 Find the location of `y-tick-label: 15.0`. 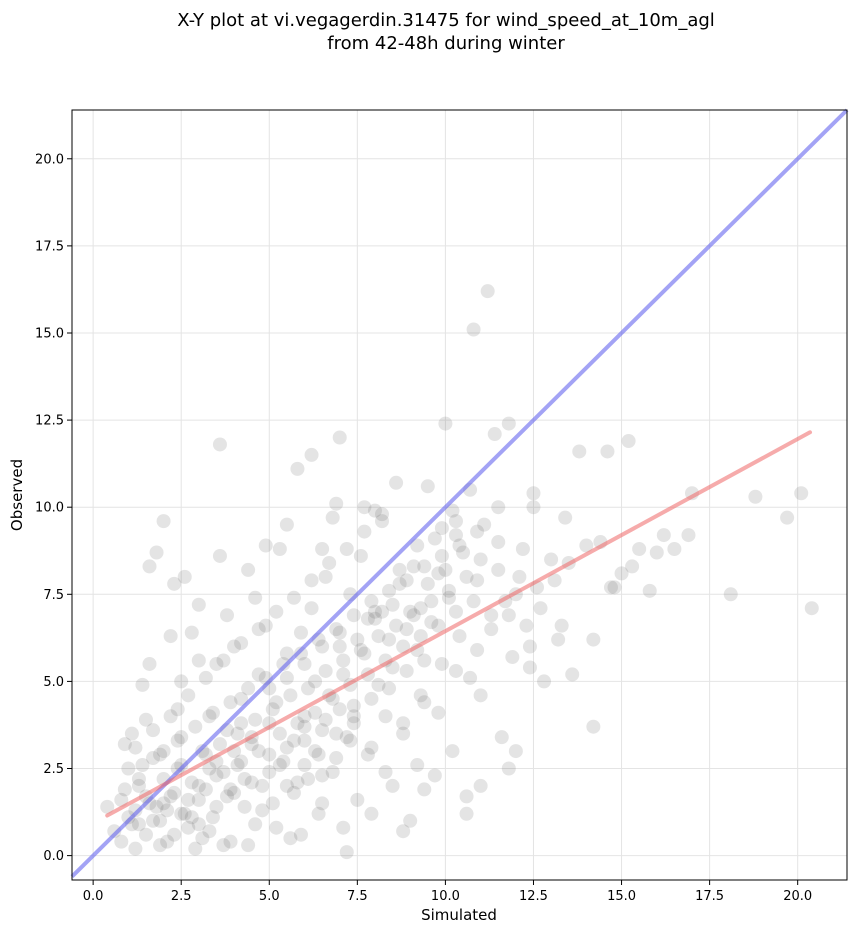

y-tick-label: 15.0 is located at coordinates (49, 333).